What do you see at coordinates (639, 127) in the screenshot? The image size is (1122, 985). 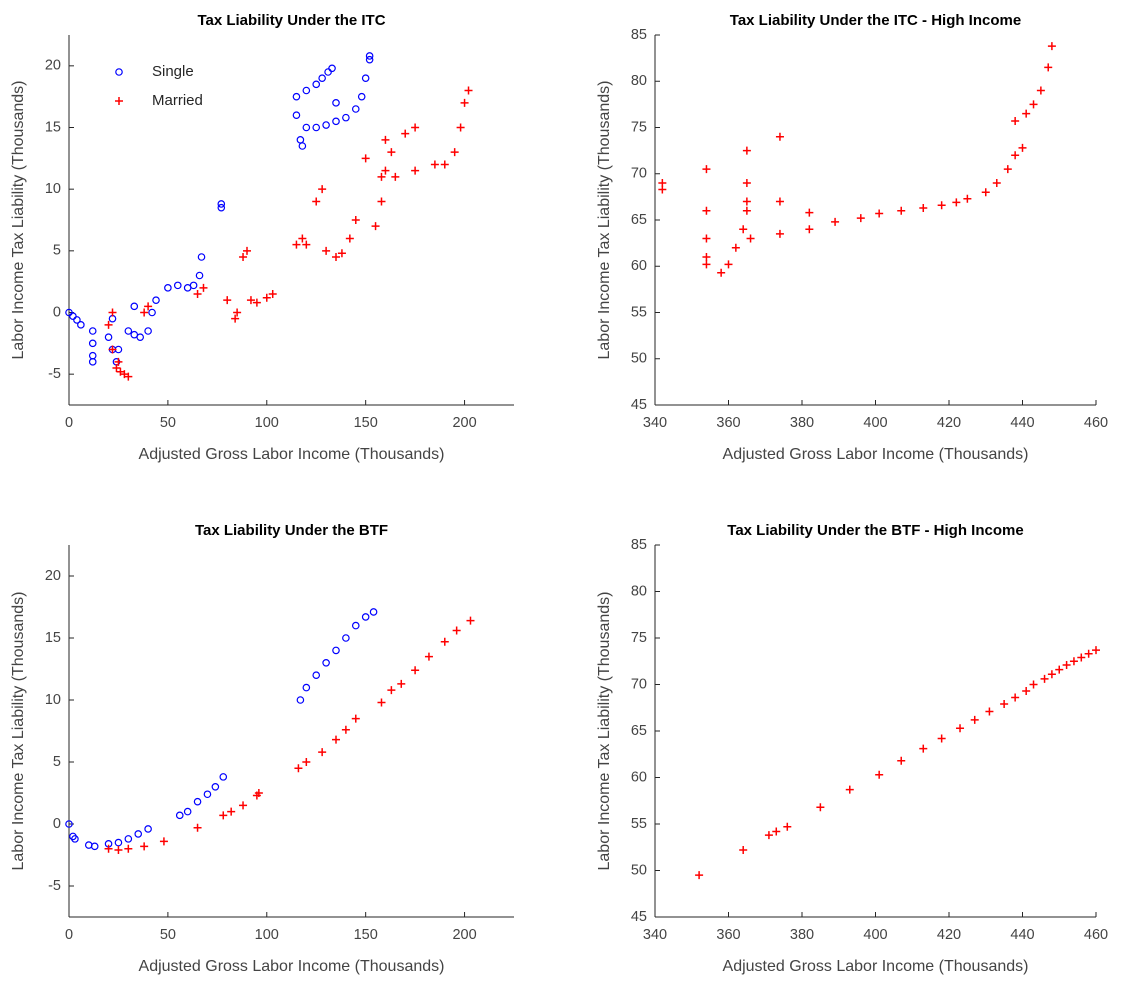 I see `y-tick-label: 75` at bounding box center [639, 127].